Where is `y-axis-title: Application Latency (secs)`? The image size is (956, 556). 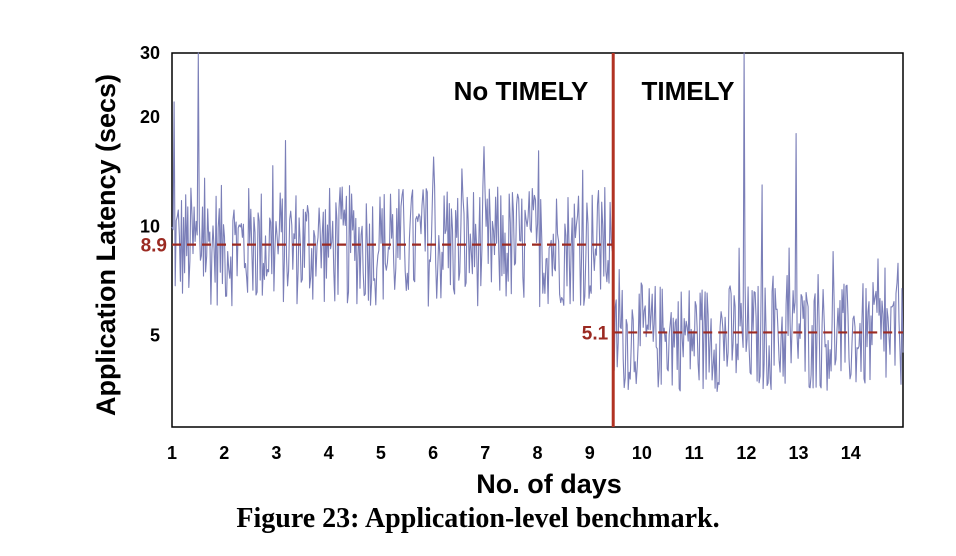 y-axis-title: Application Latency (secs) is located at coordinates (106, 245).